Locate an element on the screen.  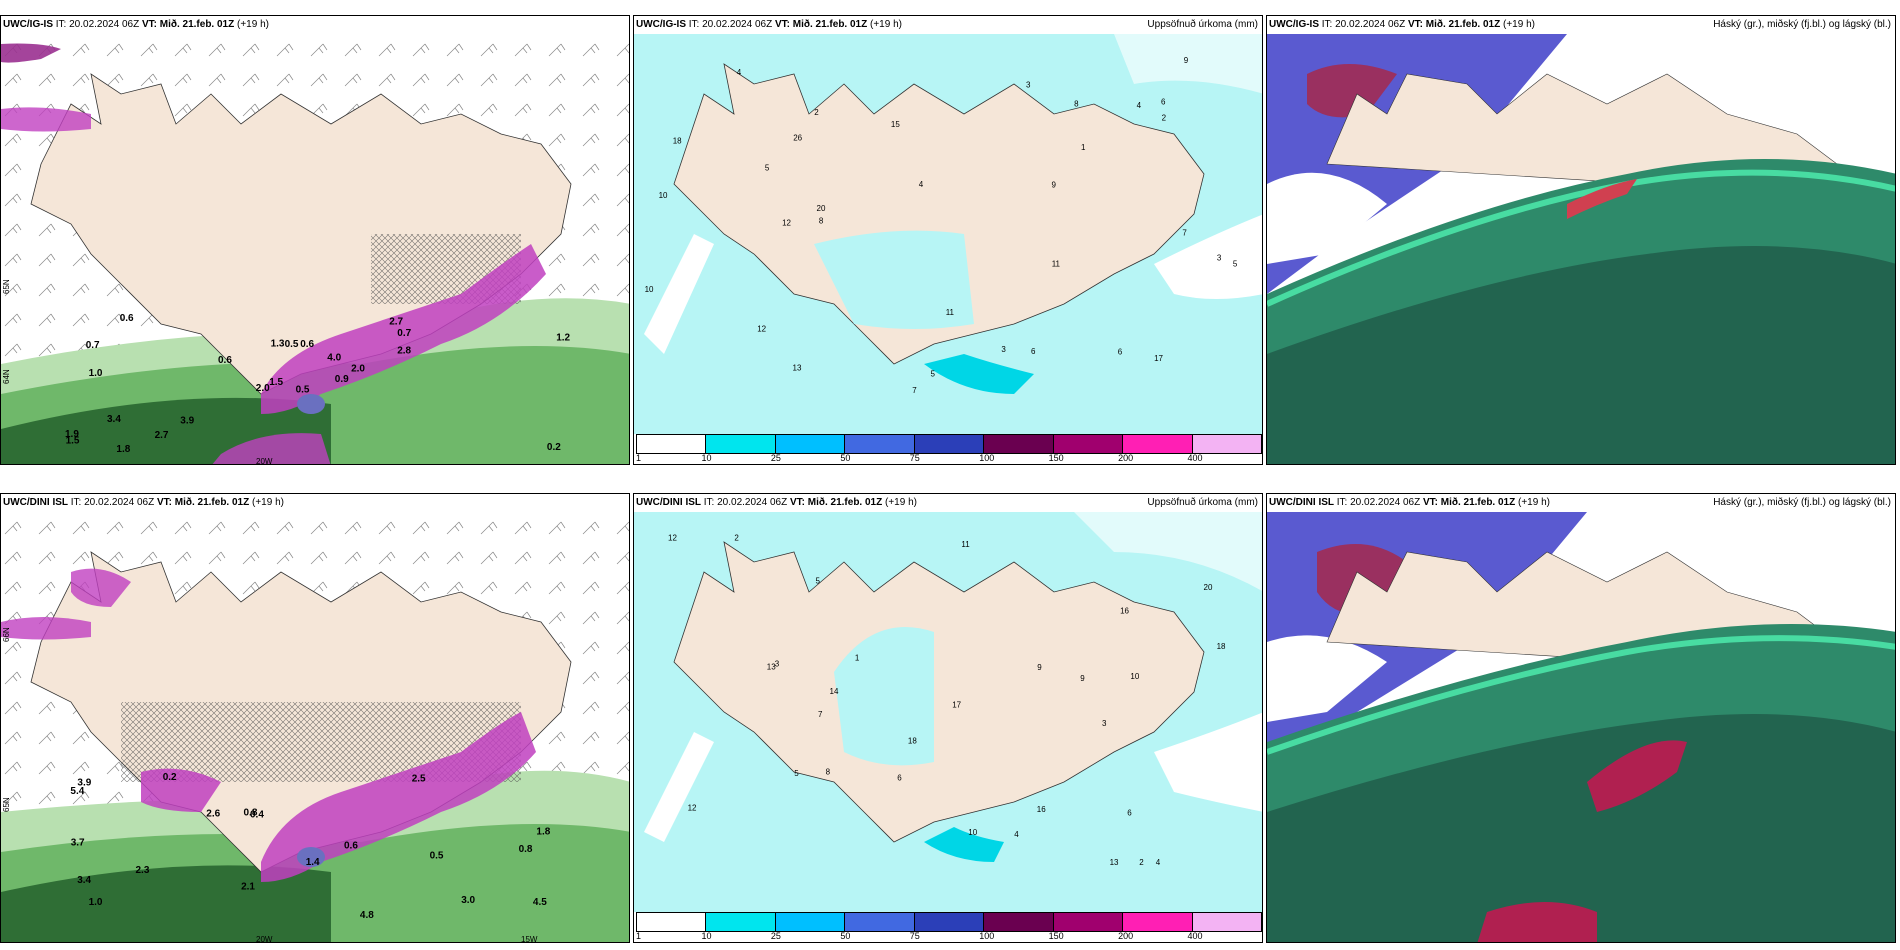
lat-label-65: 65N is located at coordinates (6, 286).